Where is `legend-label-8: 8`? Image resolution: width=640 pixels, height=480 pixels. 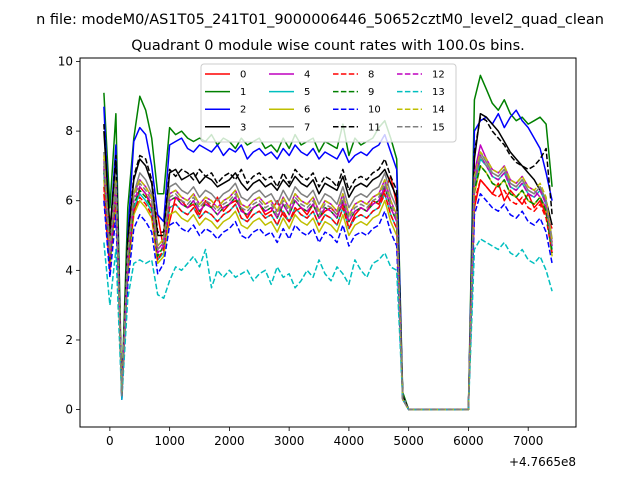 legend-label-8: 8 is located at coordinates (371, 75).